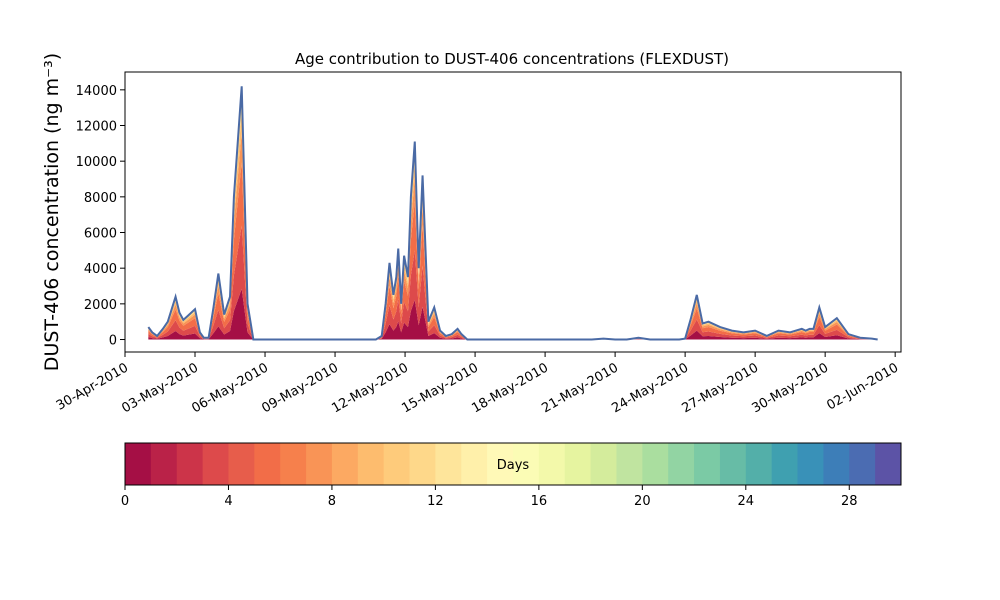 Image resolution: width=1000 pixels, height=600 pixels. What do you see at coordinates (580, 388) in the screenshot?
I see `x-tick-label: 21-May-2010` at bounding box center [580, 388].